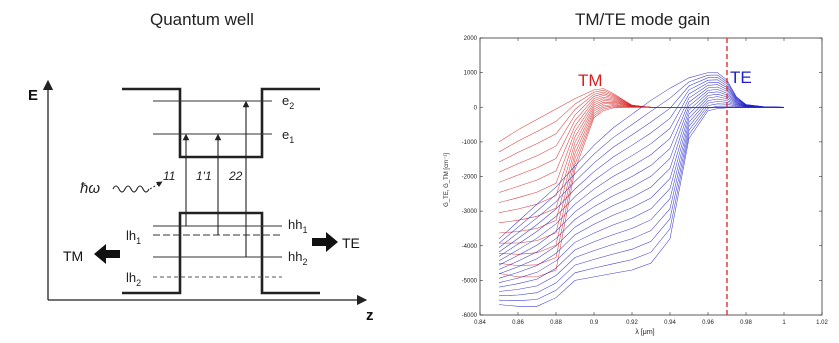  What do you see at coordinates (470, 143) in the screenshot?
I see `y-tick-label: -1000` at bounding box center [470, 143].